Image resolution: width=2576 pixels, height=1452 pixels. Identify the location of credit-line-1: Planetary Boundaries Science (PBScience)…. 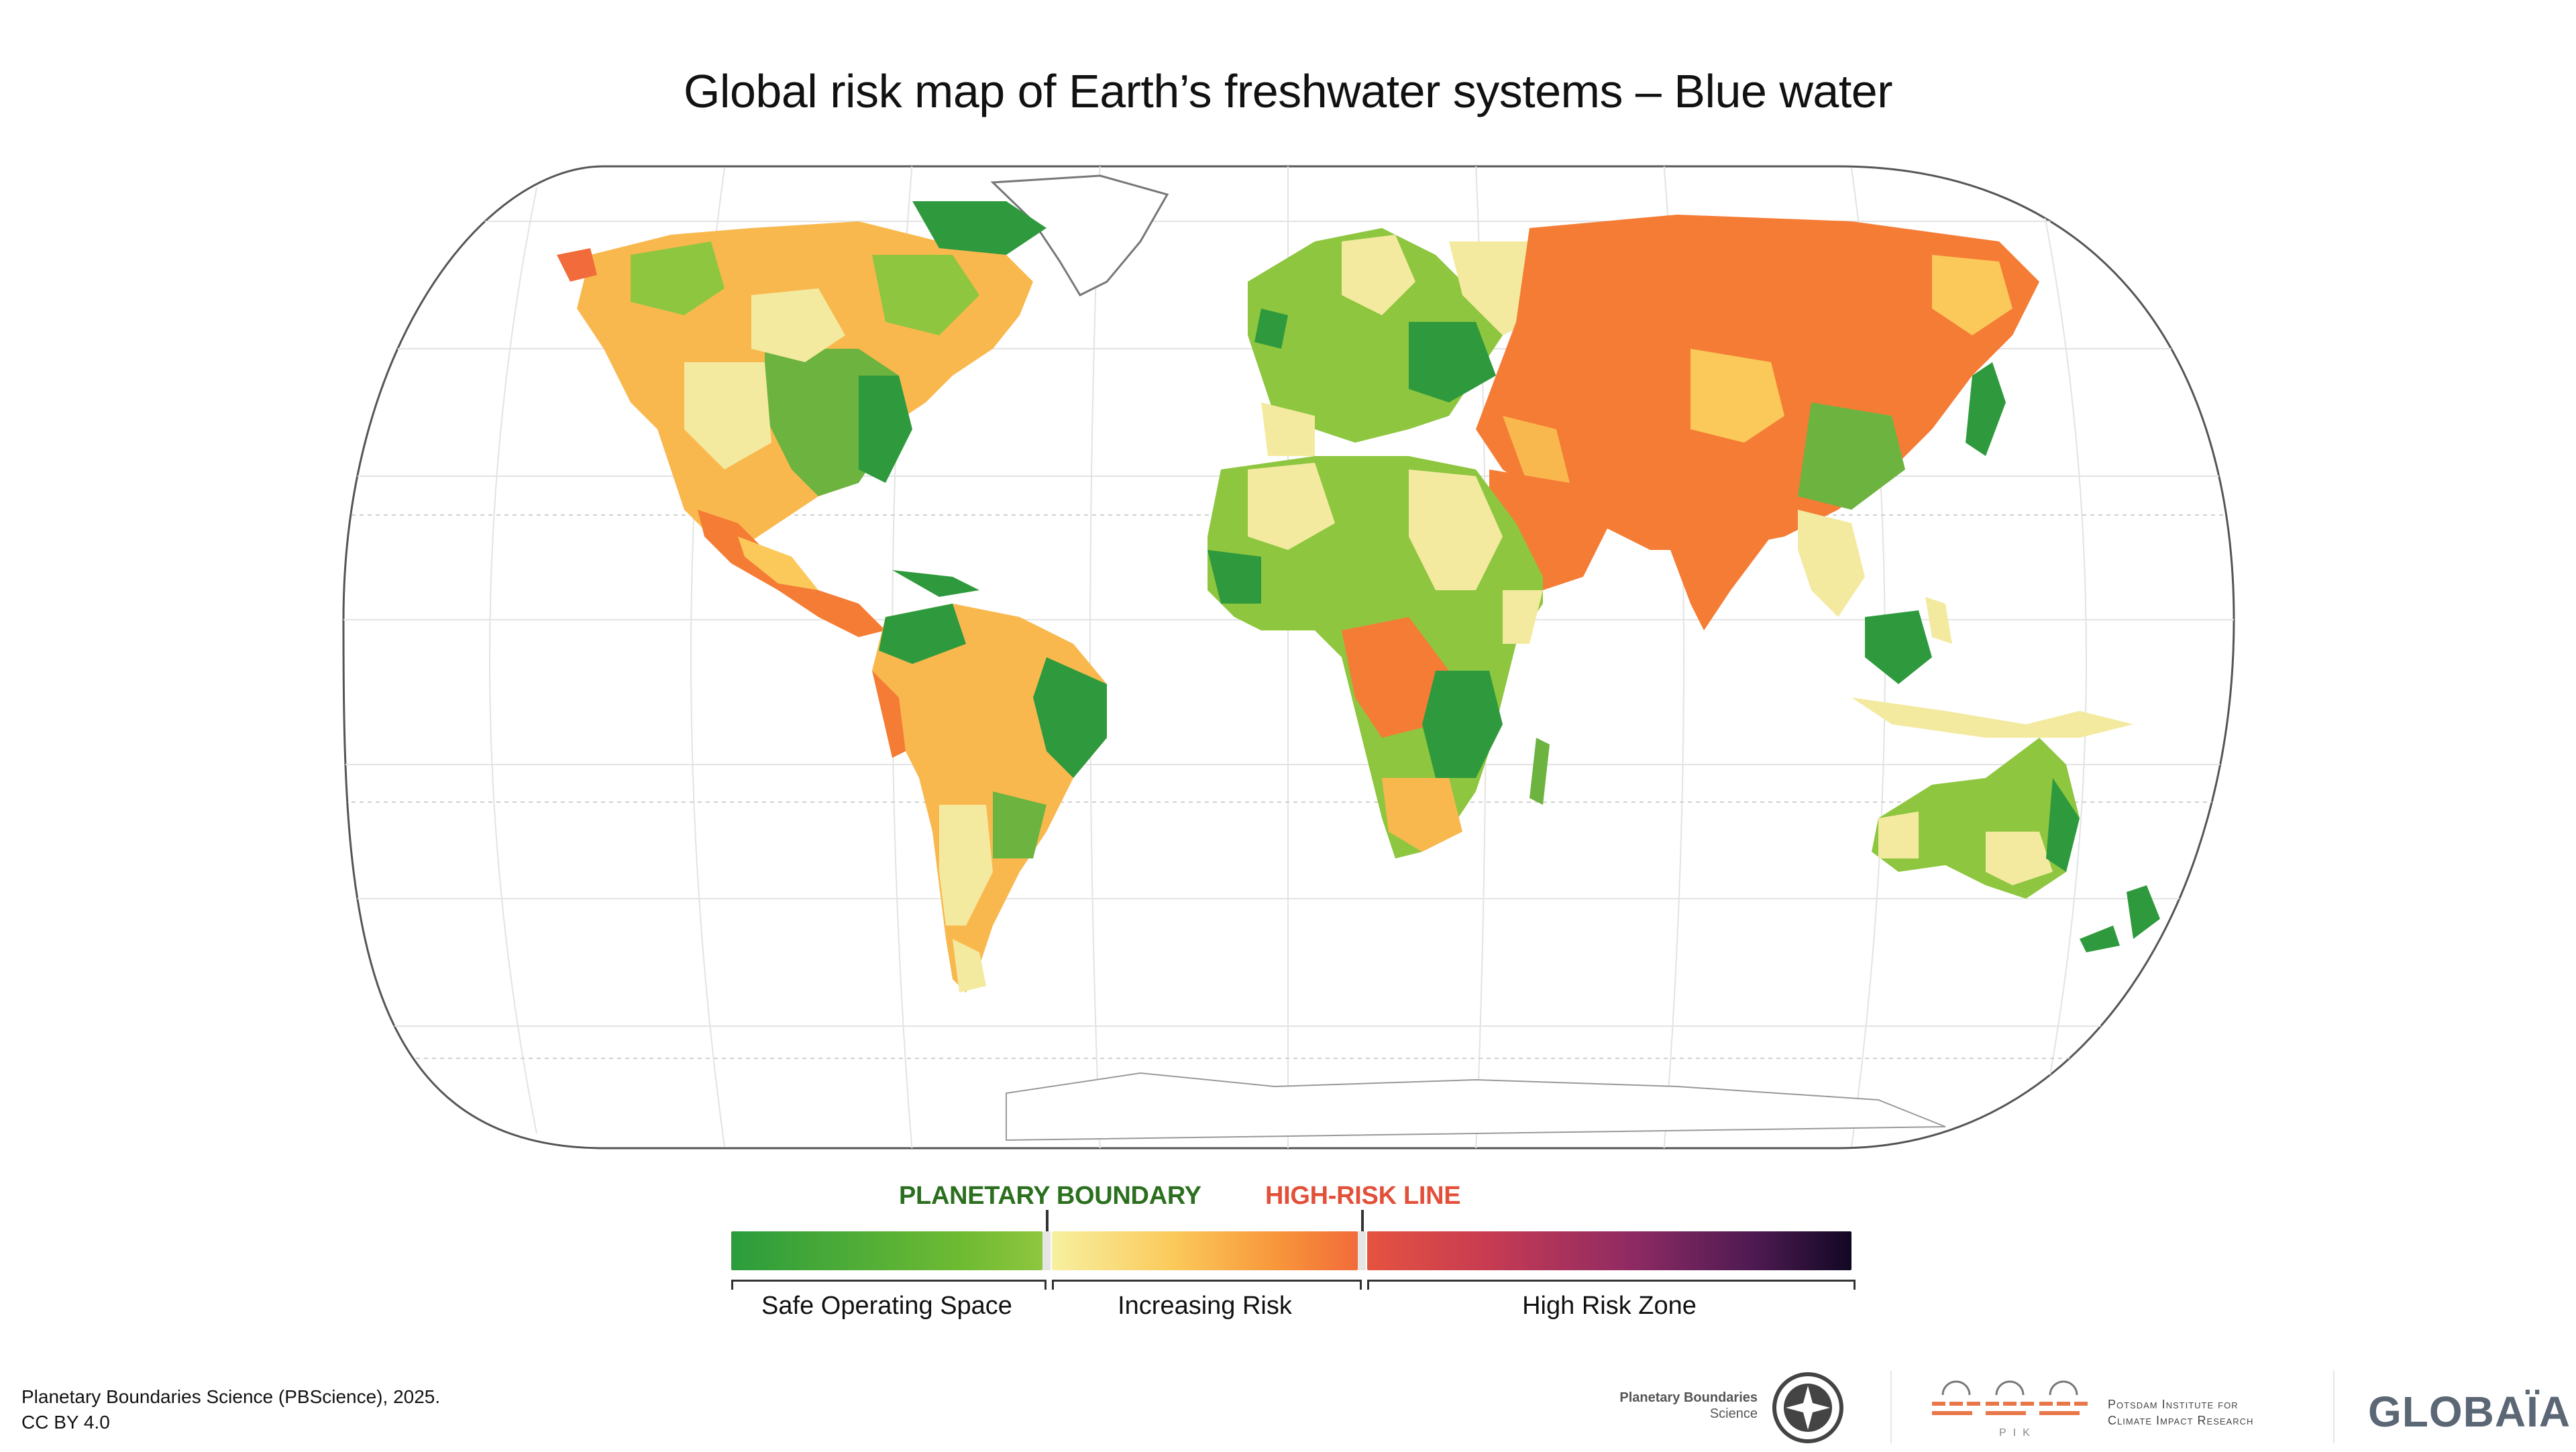
(231, 1397).